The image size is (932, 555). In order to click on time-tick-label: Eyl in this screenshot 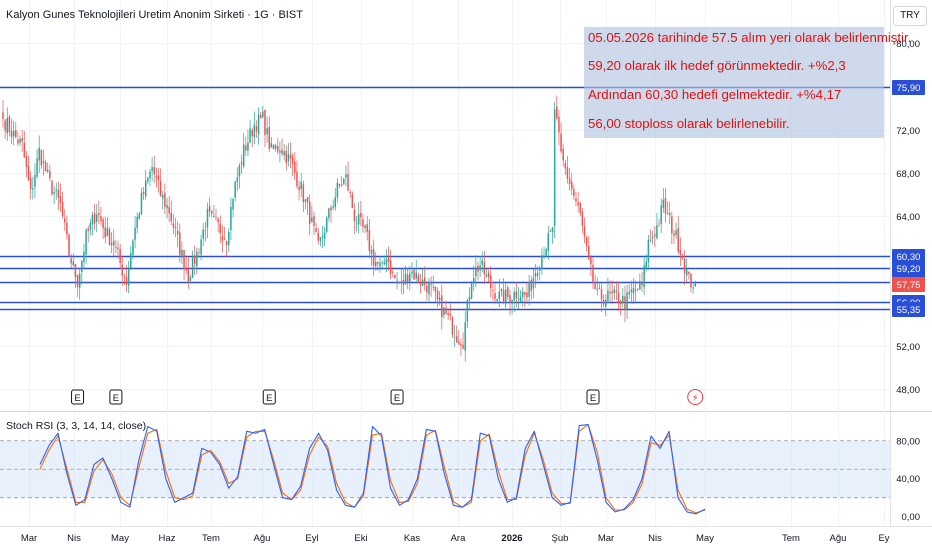, I will do `click(311, 538)`.